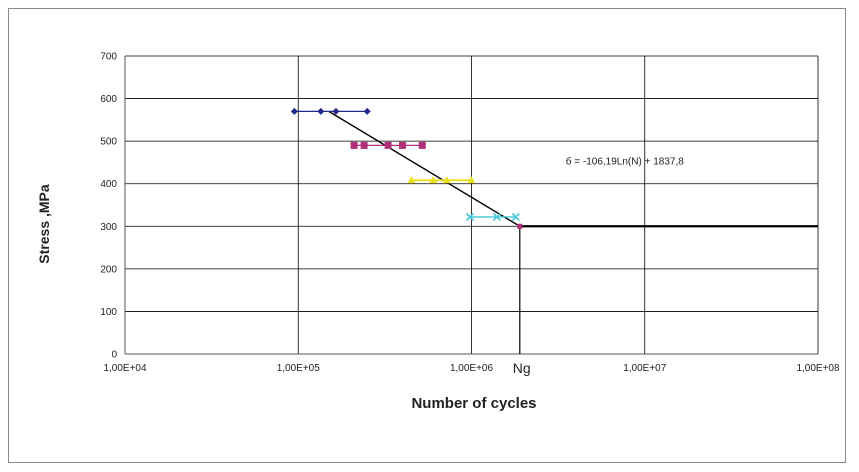 Image resolution: width=859 pixels, height=472 pixels. Describe the element at coordinates (818, 368) in the screenshot. I see `x-tick-label: 1,00E+08` at that location.